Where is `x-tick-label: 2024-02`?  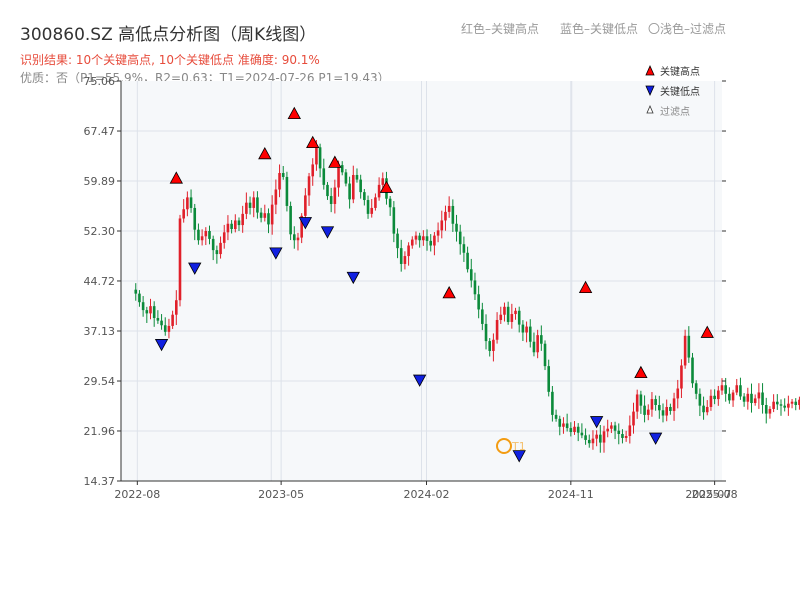 x-tick-label: 2024-02 is located at coordinates (427, 494).